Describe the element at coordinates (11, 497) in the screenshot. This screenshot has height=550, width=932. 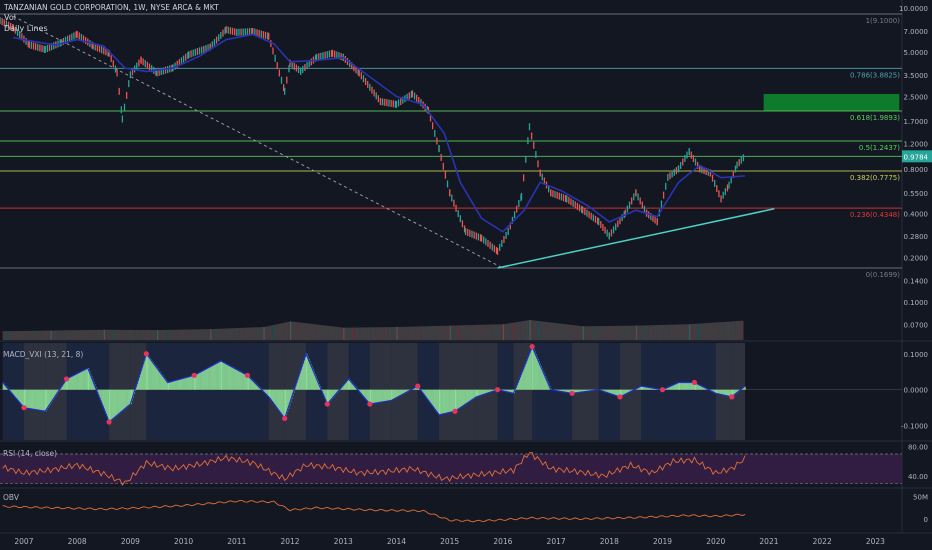
I see `obv-pane-label: OBV` at that location.